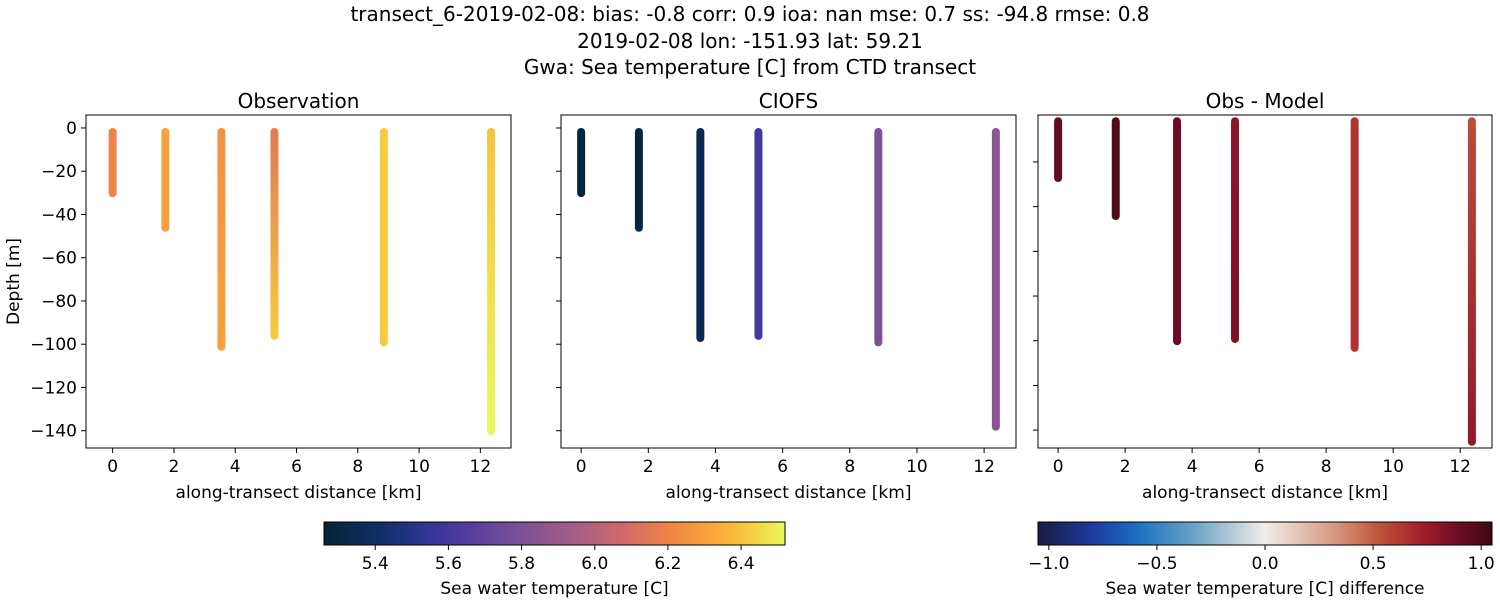  Describe the element at coordinates (59, 215) in the screenshot. I see `y-tick-label: −40` at that location.